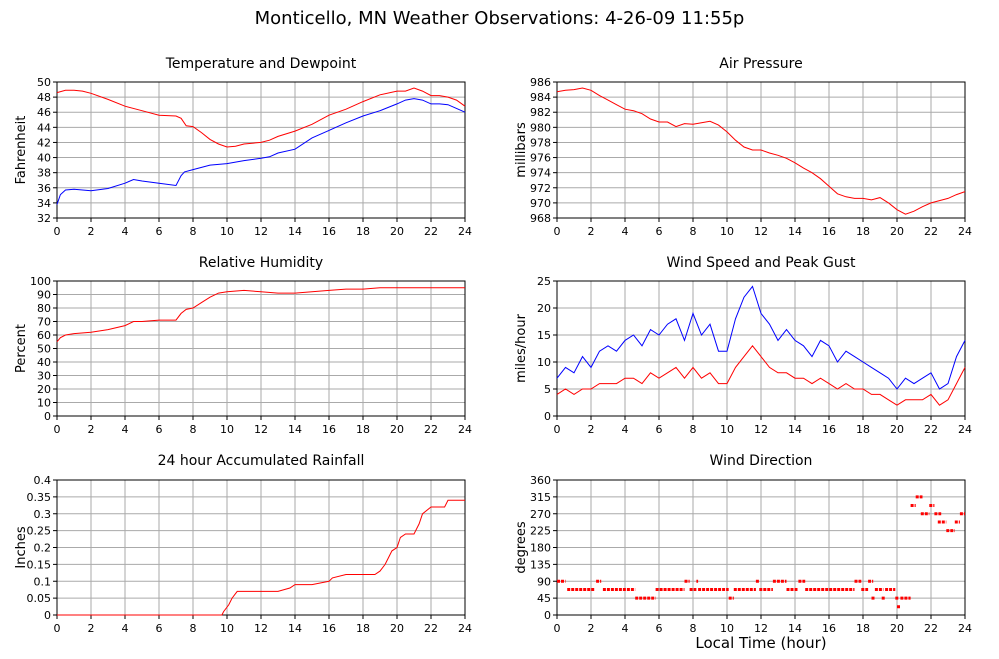  What do you see at coordinates (540, 82) in the screenshot?
I see `y-tick-label: 986` at bounding box center [540, 82].